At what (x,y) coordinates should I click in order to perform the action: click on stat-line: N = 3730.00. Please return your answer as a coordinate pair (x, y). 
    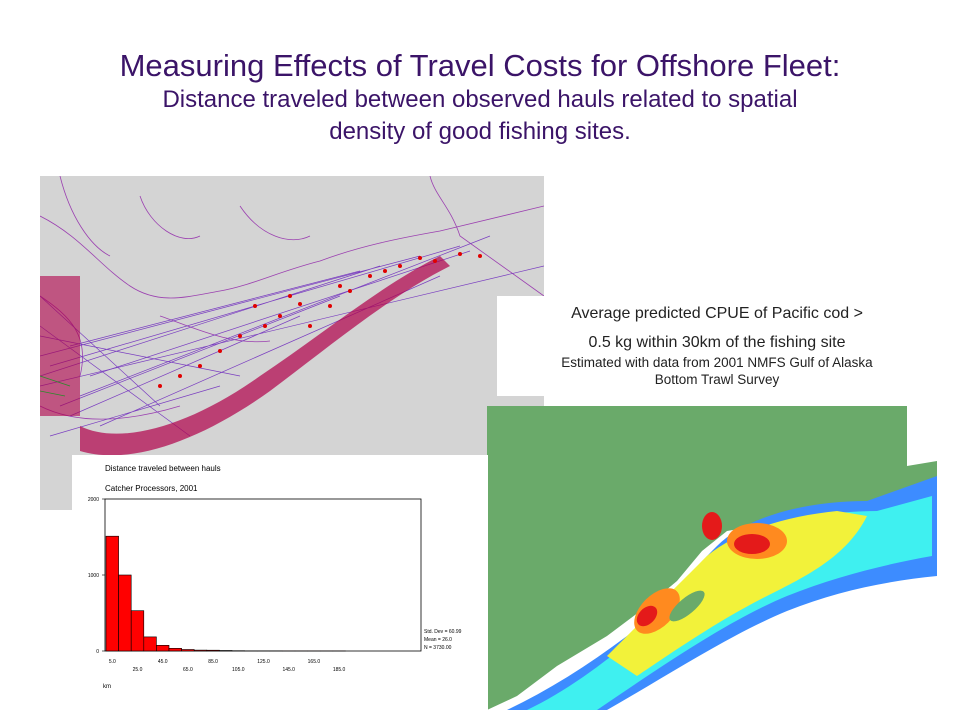
    Looking at the image, I should click on (438, 648).